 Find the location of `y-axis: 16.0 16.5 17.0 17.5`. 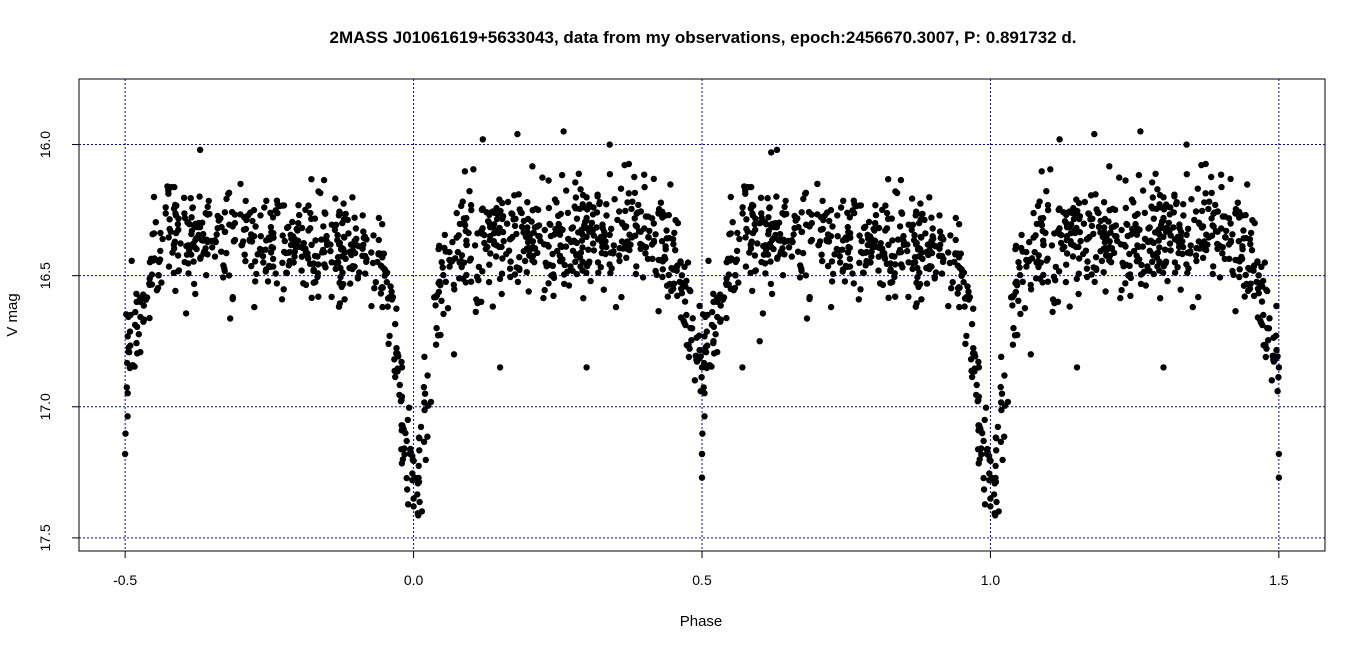

y-axis: 16.0 16.5 17.0 17.5 is located at coordinates (58, 341).